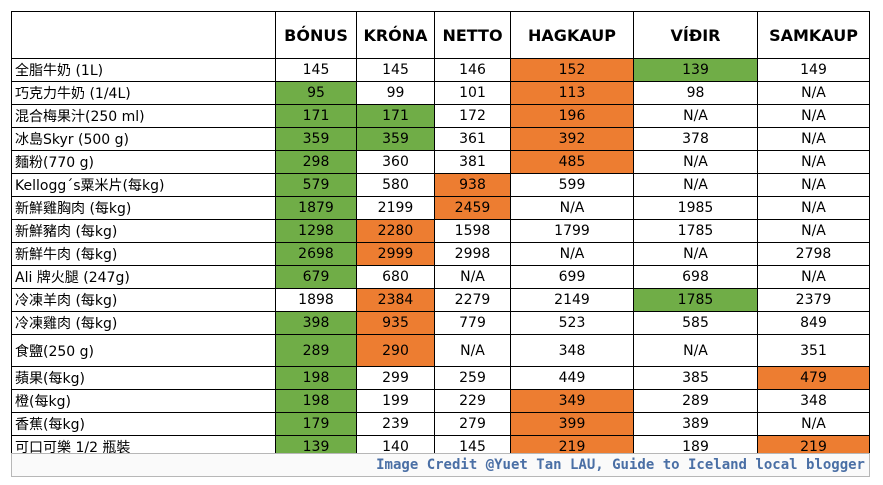  Describe the element at coordinates (143, 93) in the screenshot. I see `item-name-cell: 巧克力牛奶 (1/4L)` at that location.